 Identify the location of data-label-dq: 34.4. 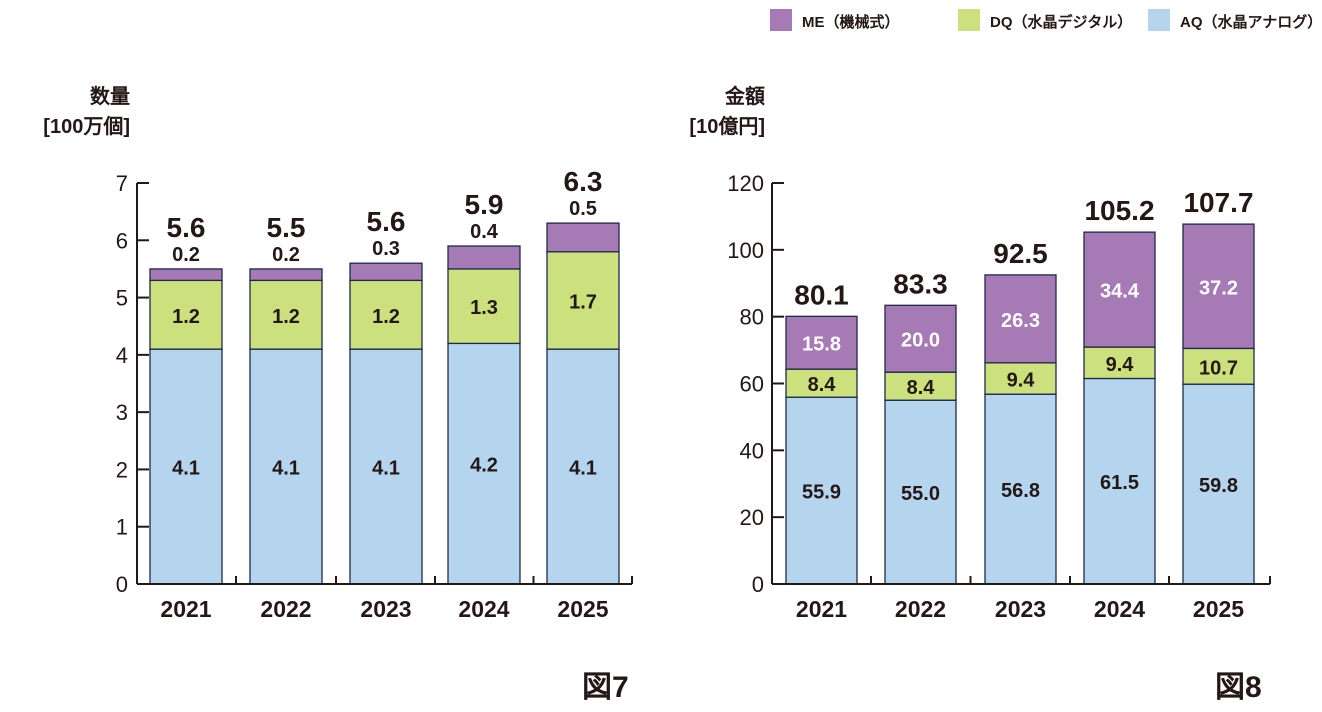
(1120, 292).